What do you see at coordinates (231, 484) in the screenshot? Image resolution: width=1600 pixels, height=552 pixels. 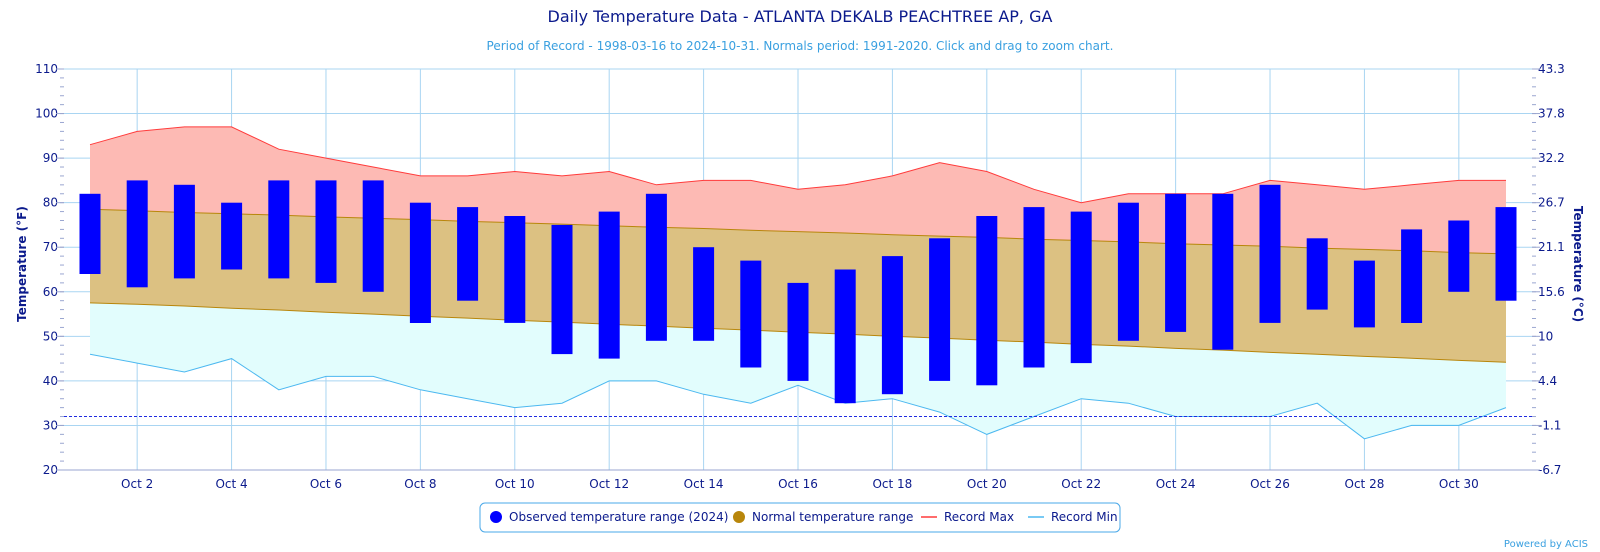 I see `x-tick-label: Oct 4` at bounding box center [231, 484].